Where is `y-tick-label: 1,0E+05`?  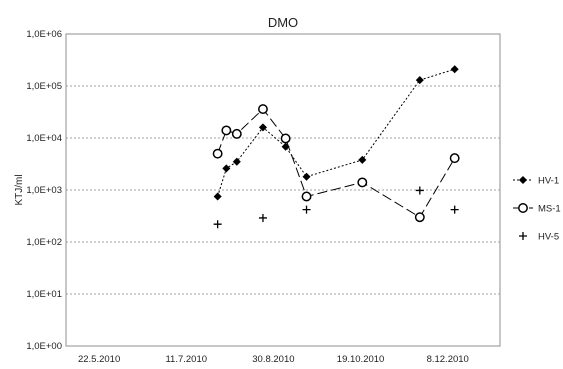 y-tick-label: 1,0E+05 is located at coordinates (44, 86).